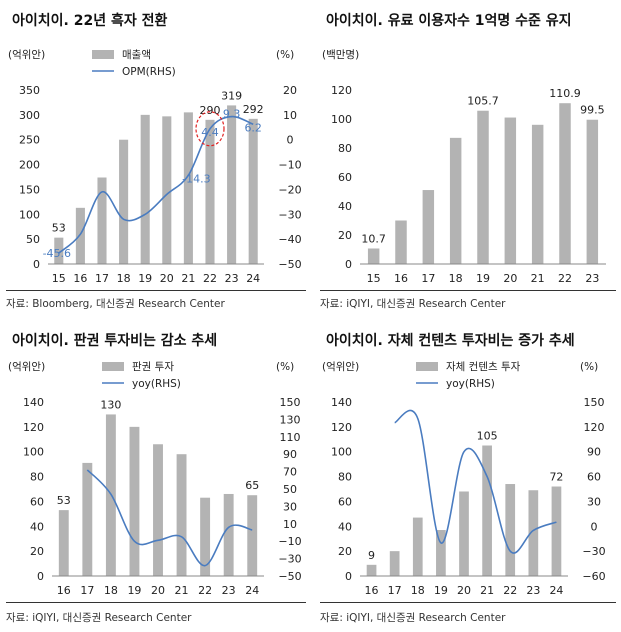  I want to click on line-data-label: -45.6, so click(57, 253).